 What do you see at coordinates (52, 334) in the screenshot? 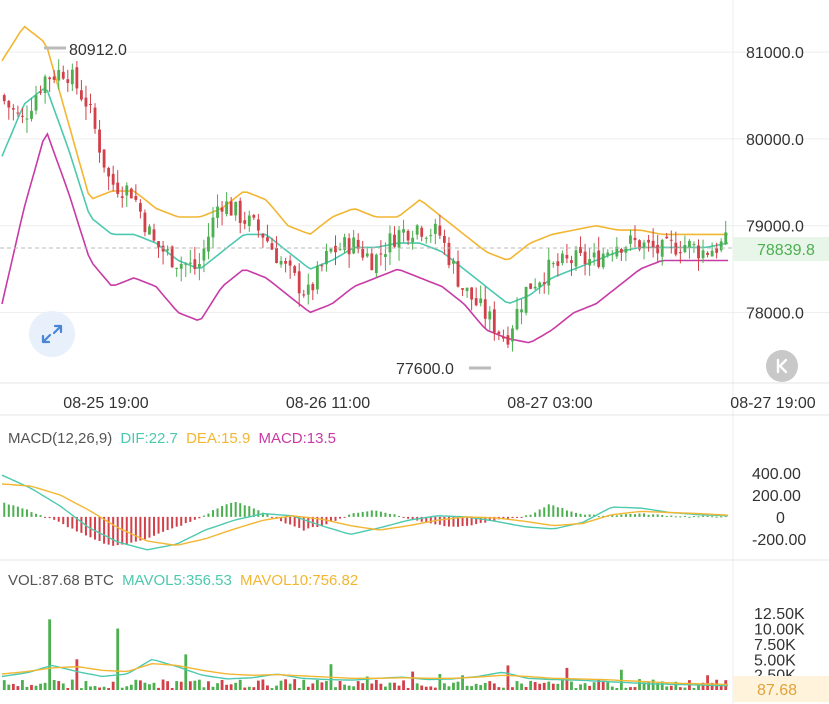
I see `expand-button` at bounding box center [52, 334].